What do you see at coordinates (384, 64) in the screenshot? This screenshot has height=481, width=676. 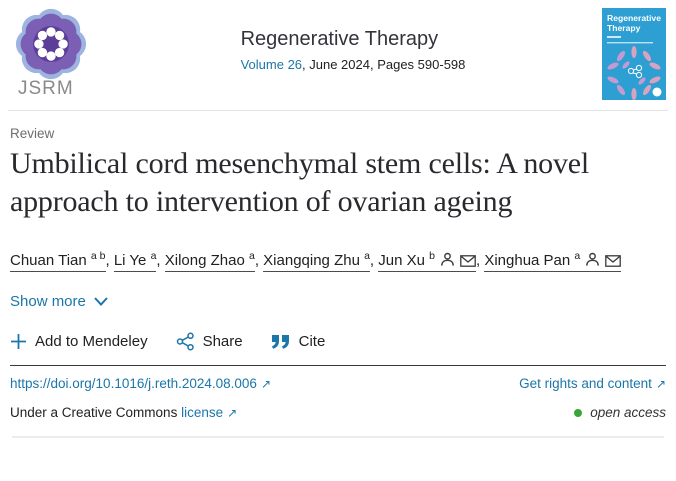 I see `issue-suffix: , June 2024, Pages 590-598` at bounding box center [384, 64].